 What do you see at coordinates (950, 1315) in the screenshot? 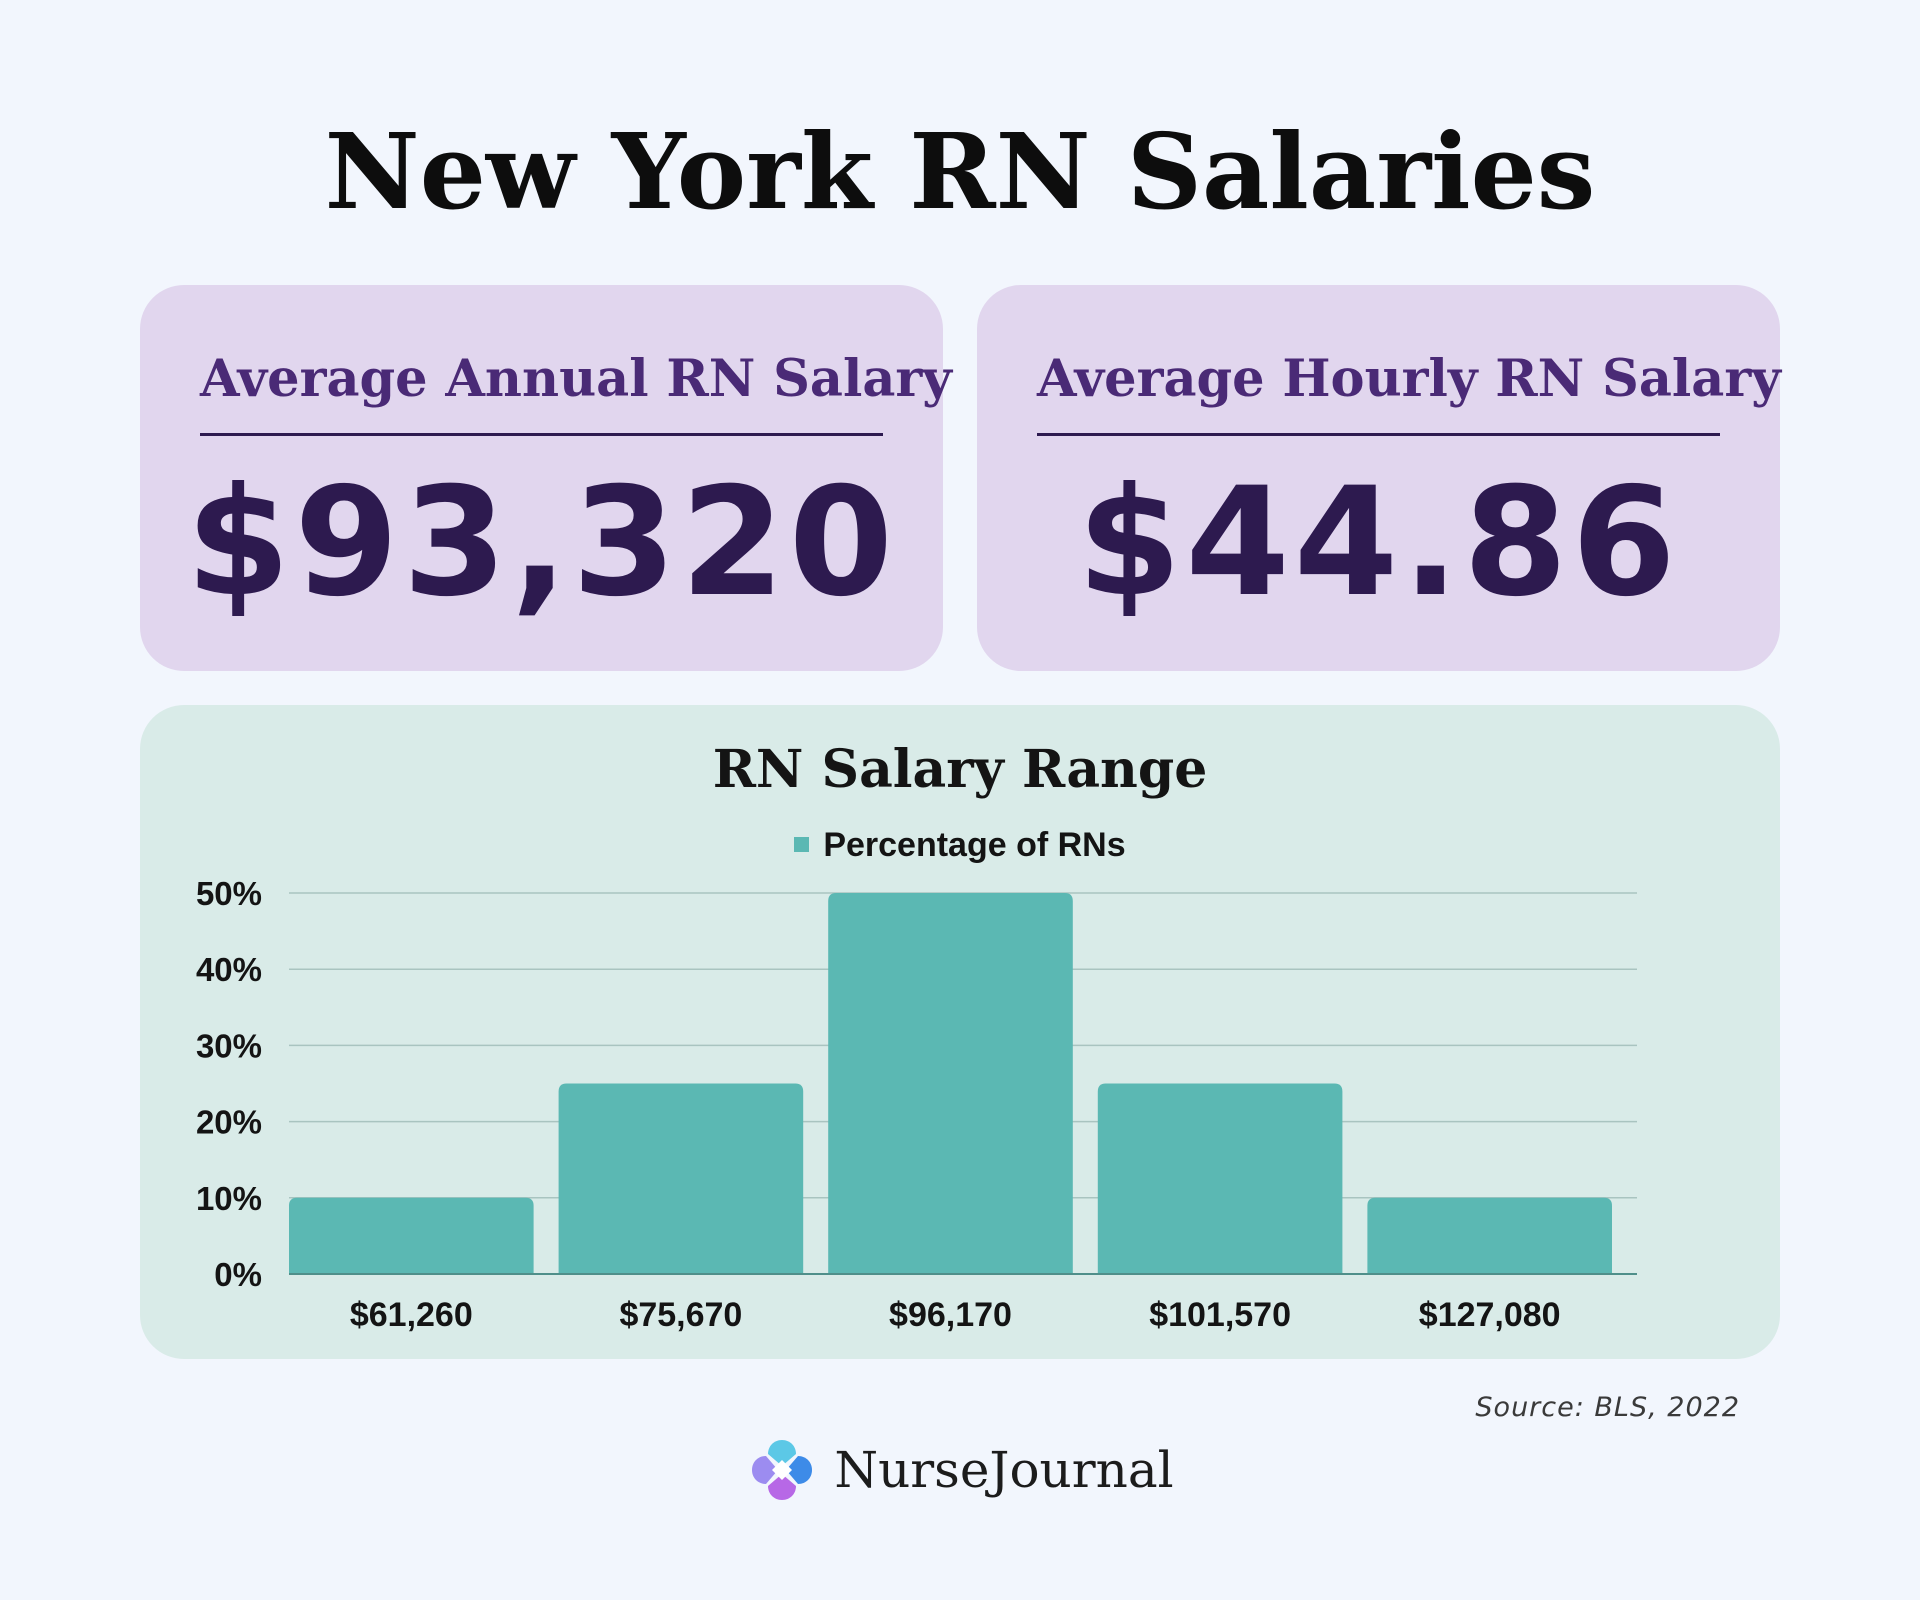
I see `x-tick-label: $96,170` at bounding box center [950, 1315].